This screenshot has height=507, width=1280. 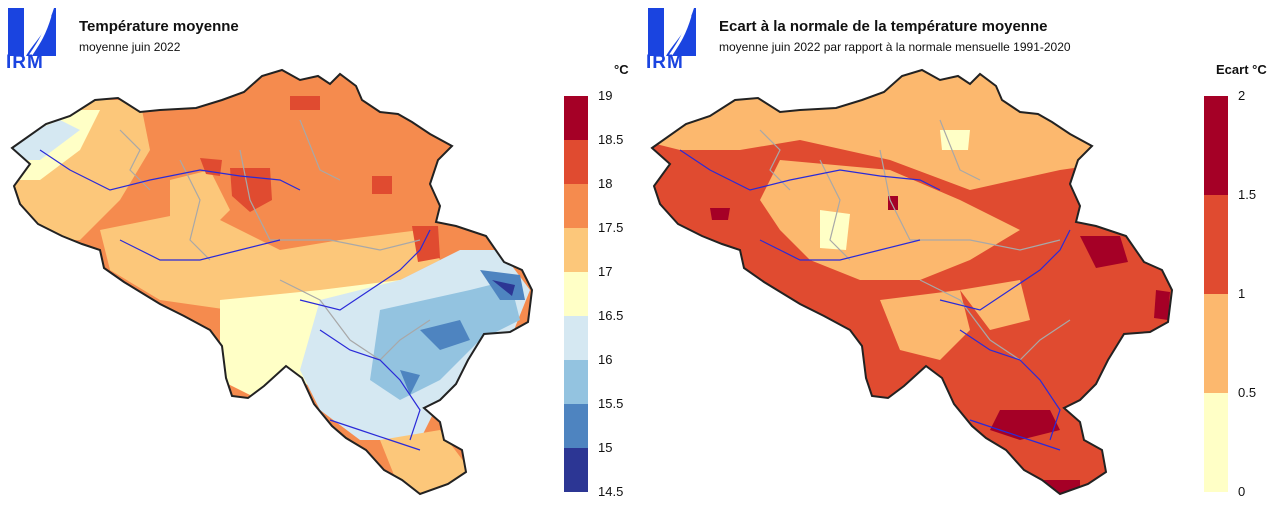 What do you see at coordinates (1247, 392) in the screenshot?
I see `legend-tick-label: 0.5` at bounding box center [1247, 392].